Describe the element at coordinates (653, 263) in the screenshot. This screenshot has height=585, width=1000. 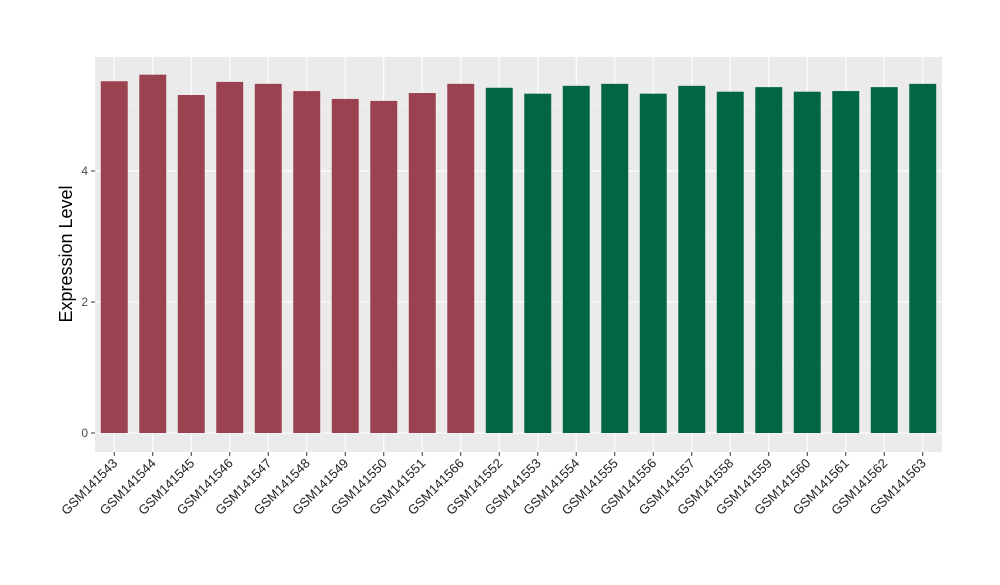
I see `bar-GSM141556` at that location.